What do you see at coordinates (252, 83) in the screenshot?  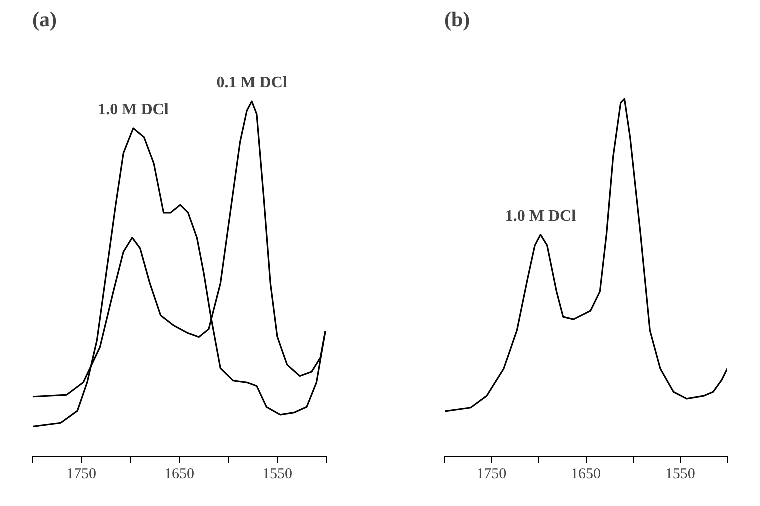 I see `annotation: 0.1 M DCl` at bounding box center [252, 83].